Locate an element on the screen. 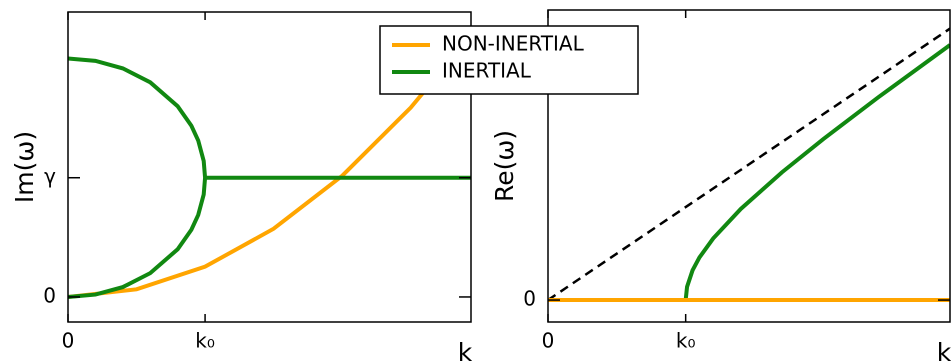  legend-label: NON-INERTIAL is located at coordinates (513, 44).